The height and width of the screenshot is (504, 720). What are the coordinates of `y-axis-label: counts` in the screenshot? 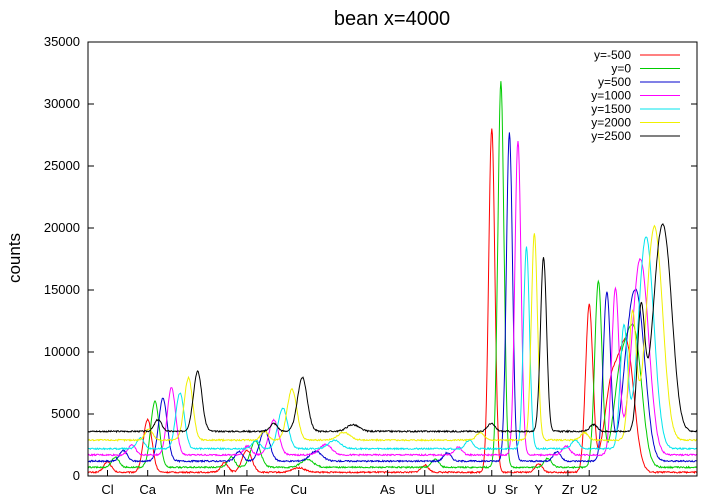 It's located at (14, 258).